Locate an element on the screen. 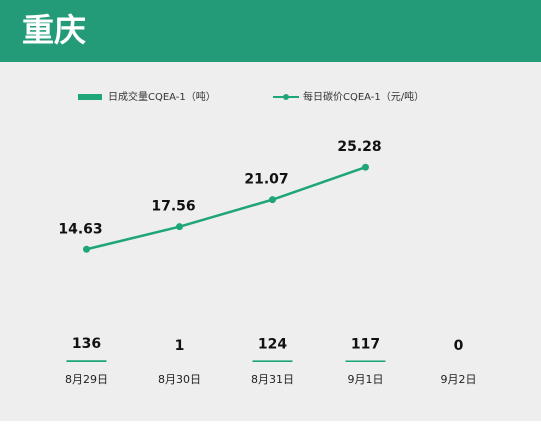 The height and width of the screenshot is (425, 541). x-tick-label: 9月2日 is located at coordinates (459, 379).